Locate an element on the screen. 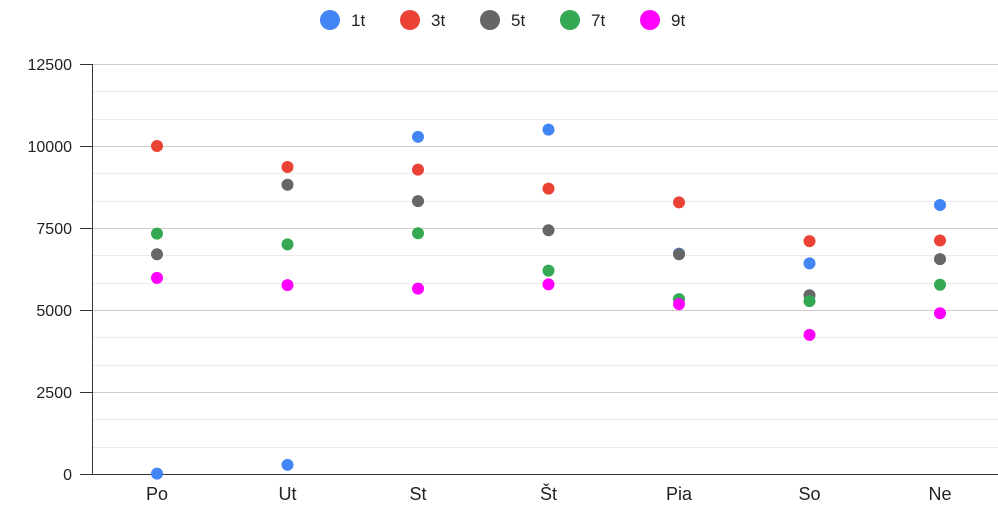 Image resolution: width=998 pixels, height=509 pixels. y-tick-label: 7500 is located at coordinates (54, 229).